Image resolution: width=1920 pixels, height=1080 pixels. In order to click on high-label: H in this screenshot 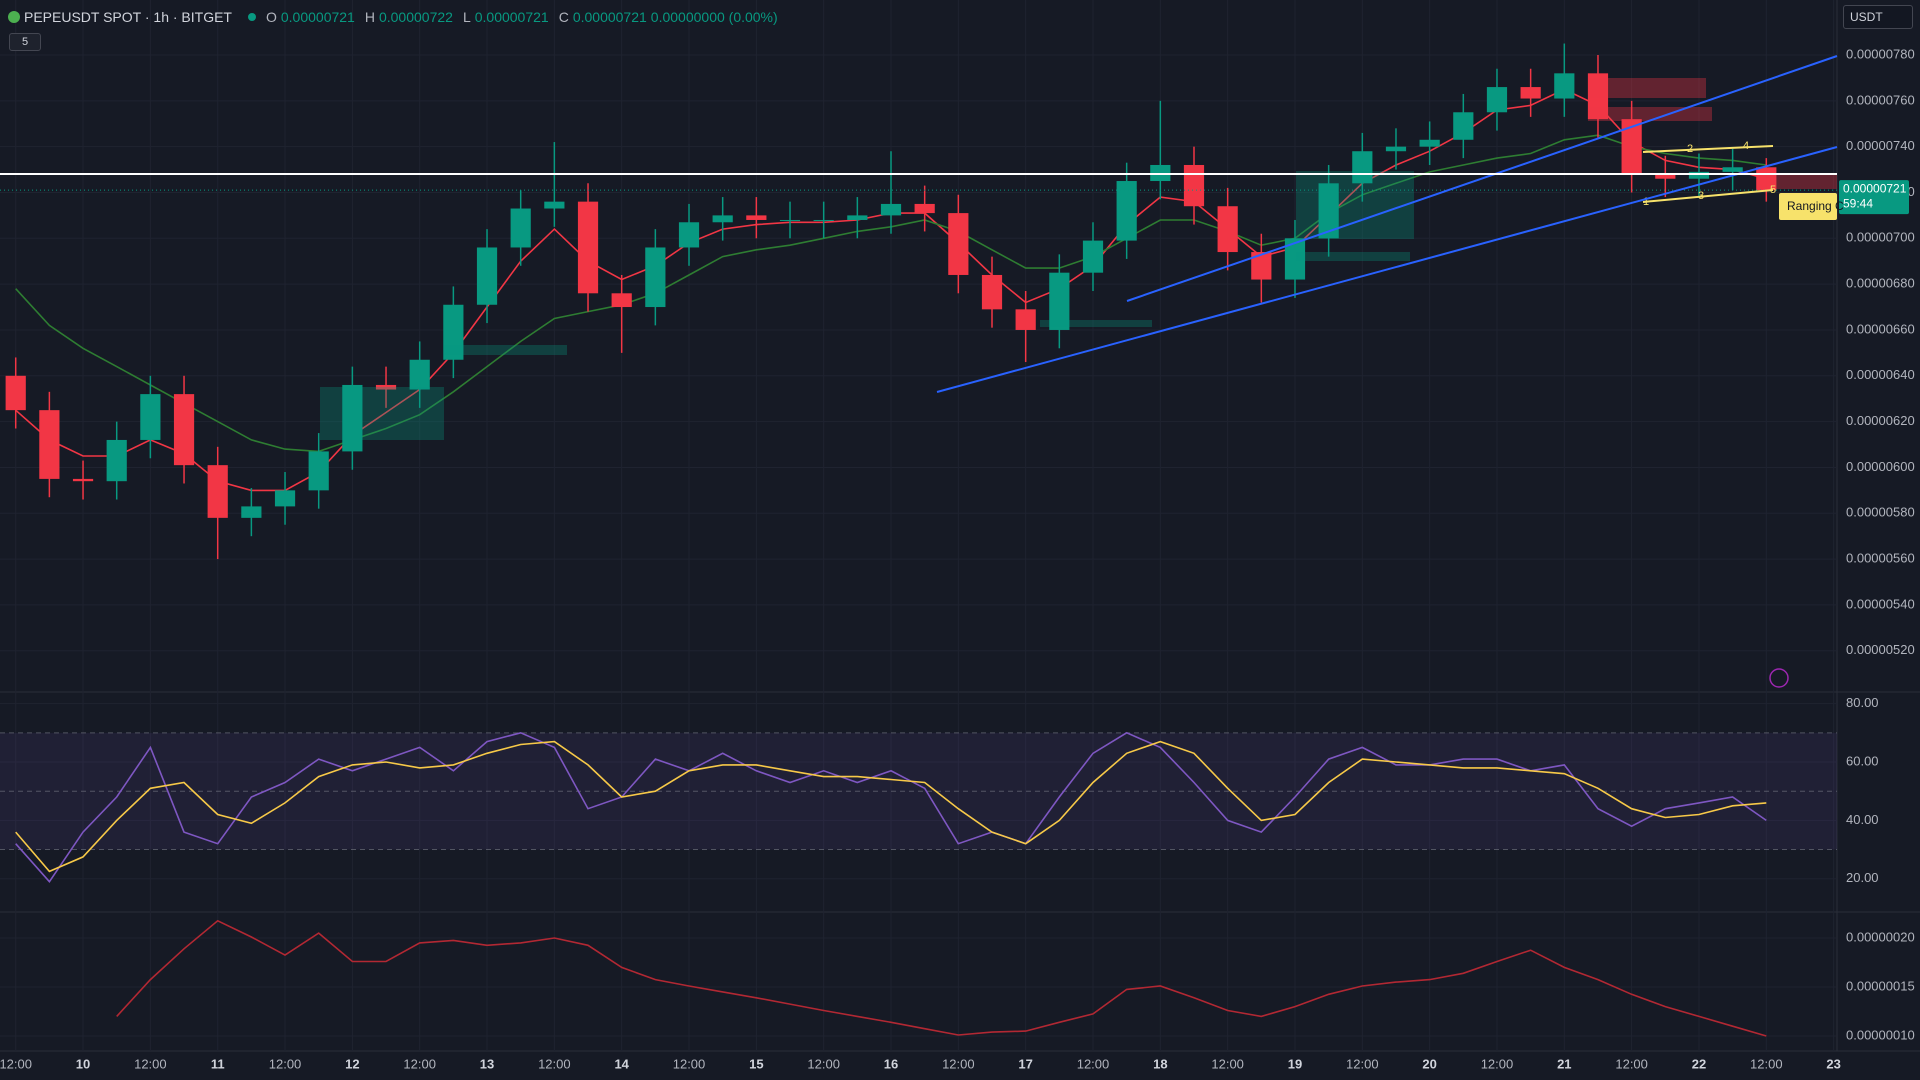, I will do `click(369, 17)`.